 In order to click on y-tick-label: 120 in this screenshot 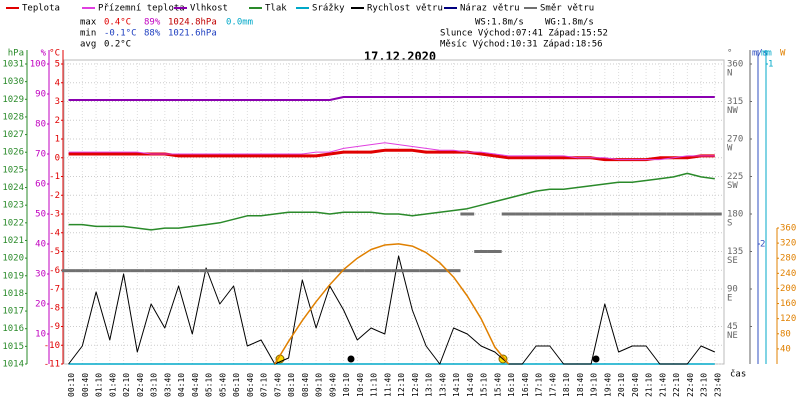, I will do `click(788, 319)`.